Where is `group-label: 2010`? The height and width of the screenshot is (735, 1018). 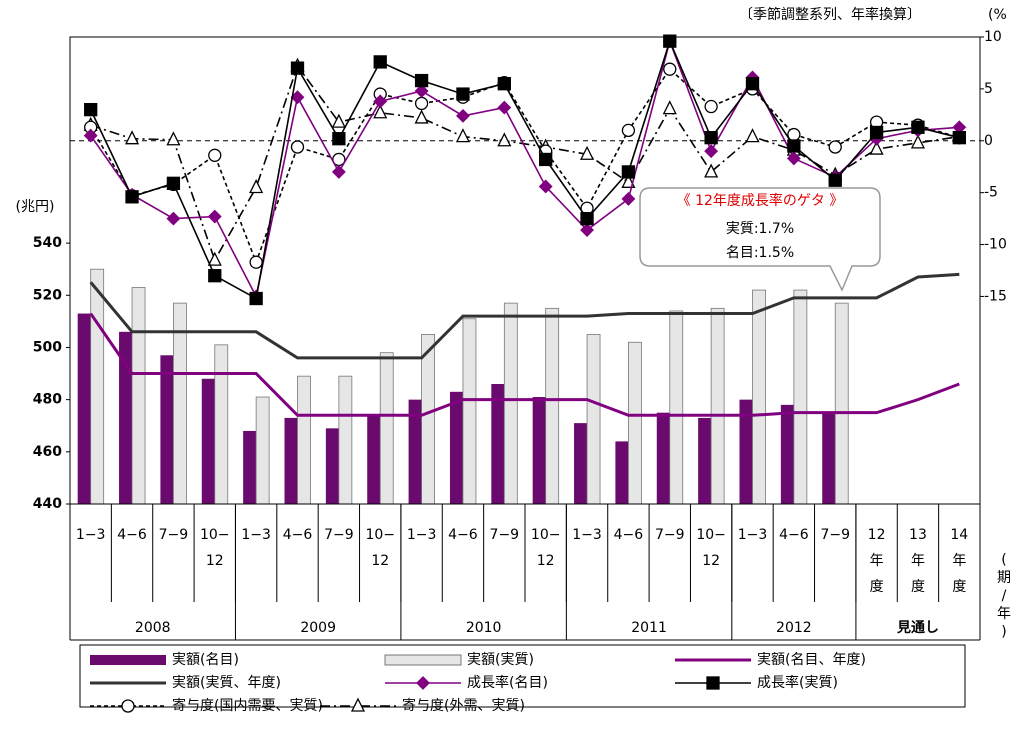 group-label: 2010 is located at coordinates (484, 628).